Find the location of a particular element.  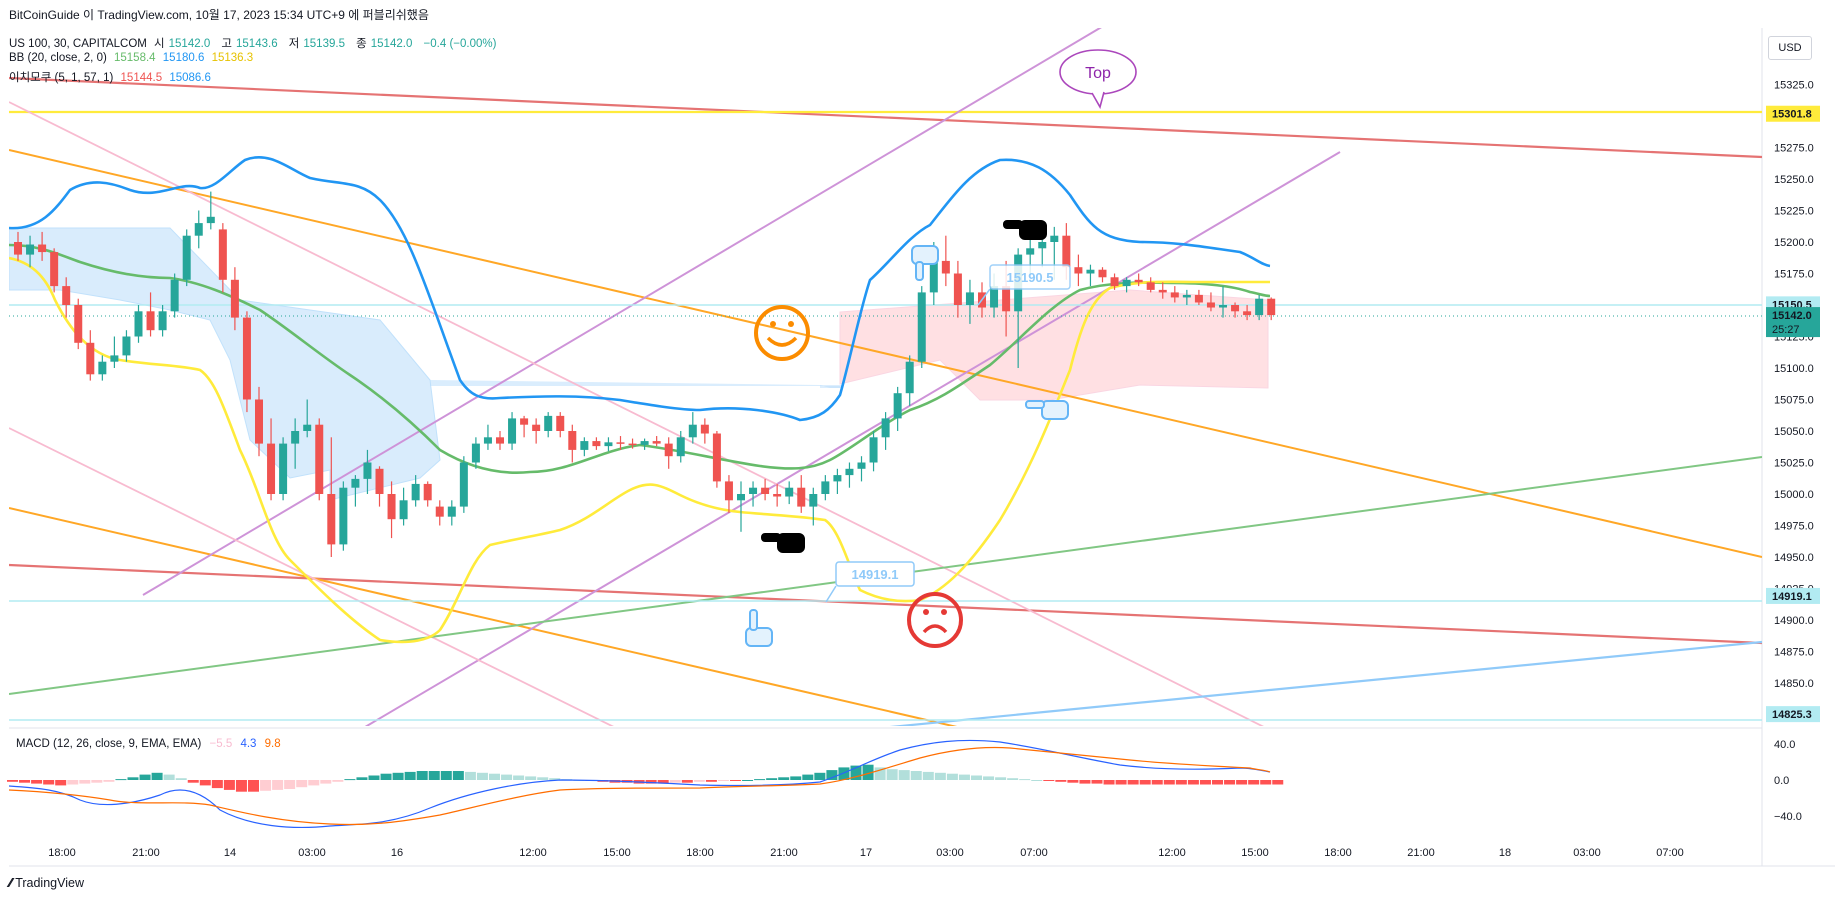

tradingview-logo-text: TradingView is located at coordinates (49, 883).